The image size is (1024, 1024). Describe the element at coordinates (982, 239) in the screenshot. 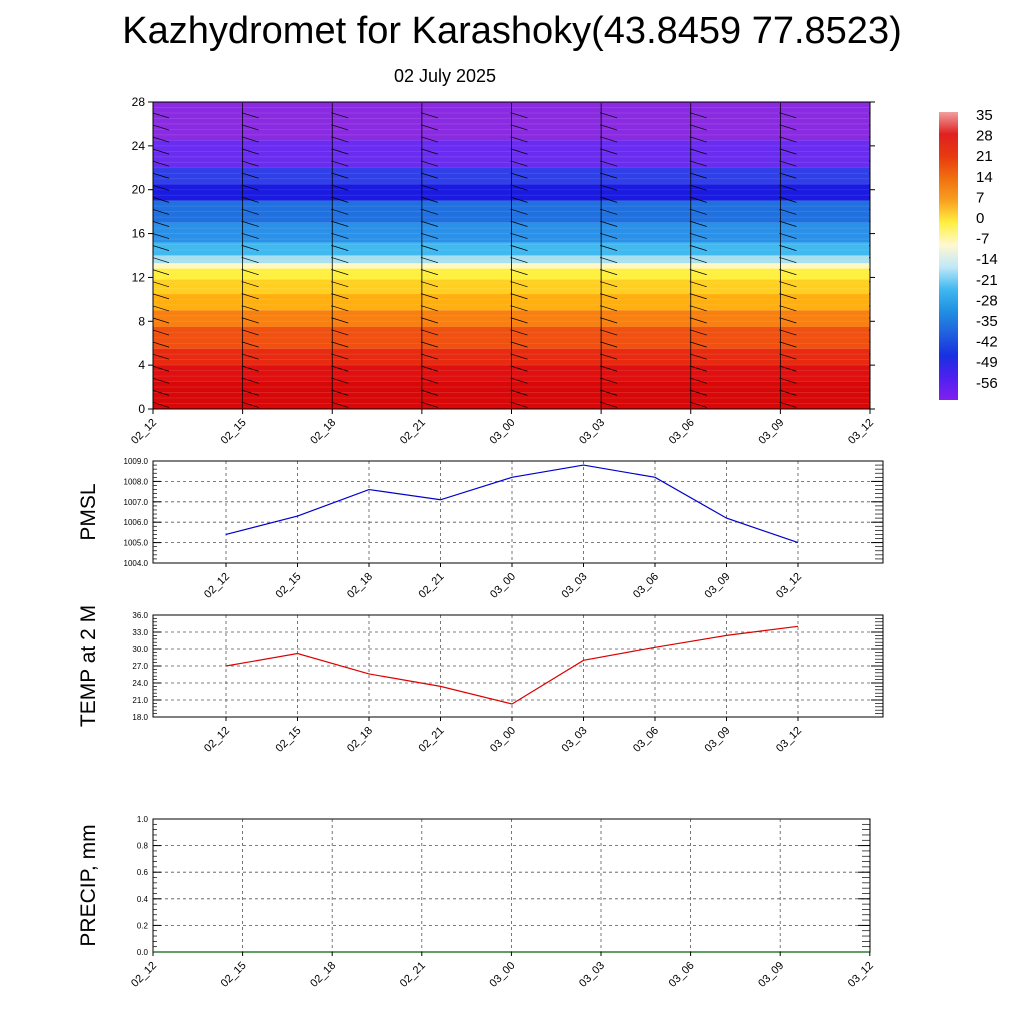

I see `colorbar-label: -7` at that location.